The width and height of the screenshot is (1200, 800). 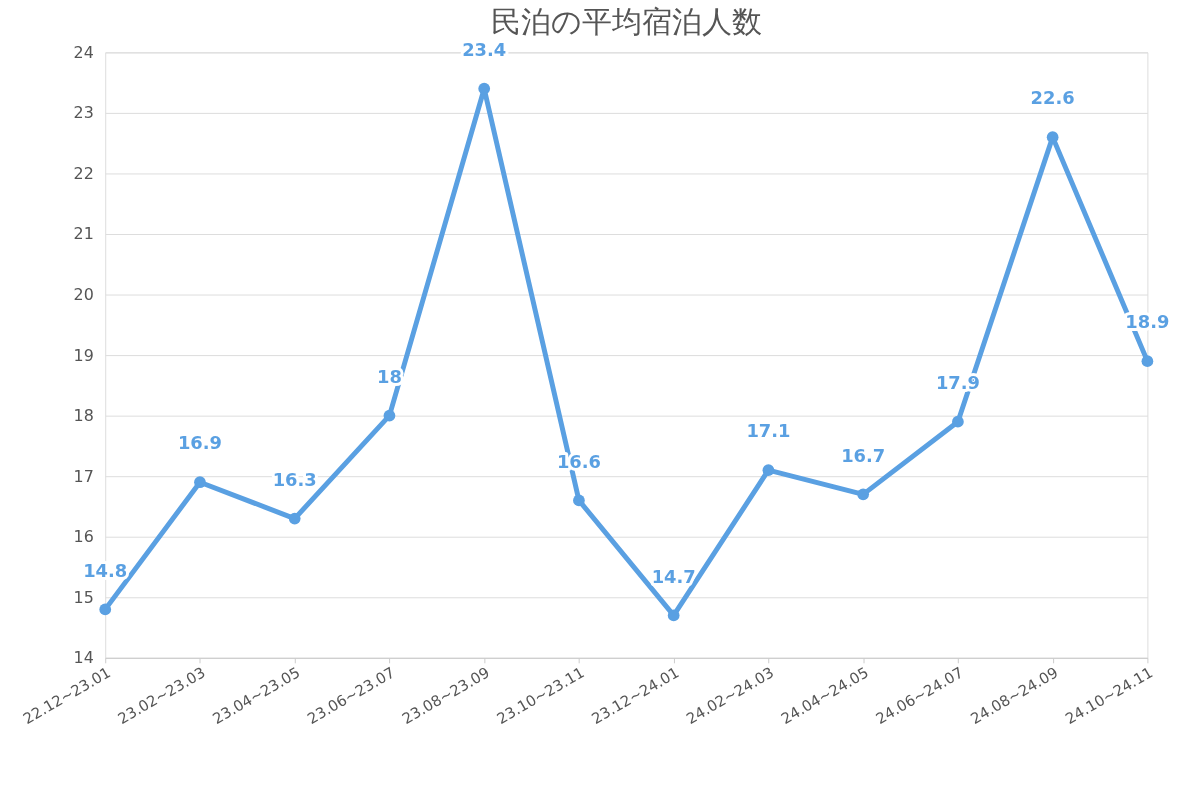 What do you see at coordinates (105, 570) in the screenshot?
I see `data-label: 14.8` at bounding box center [105, 570].